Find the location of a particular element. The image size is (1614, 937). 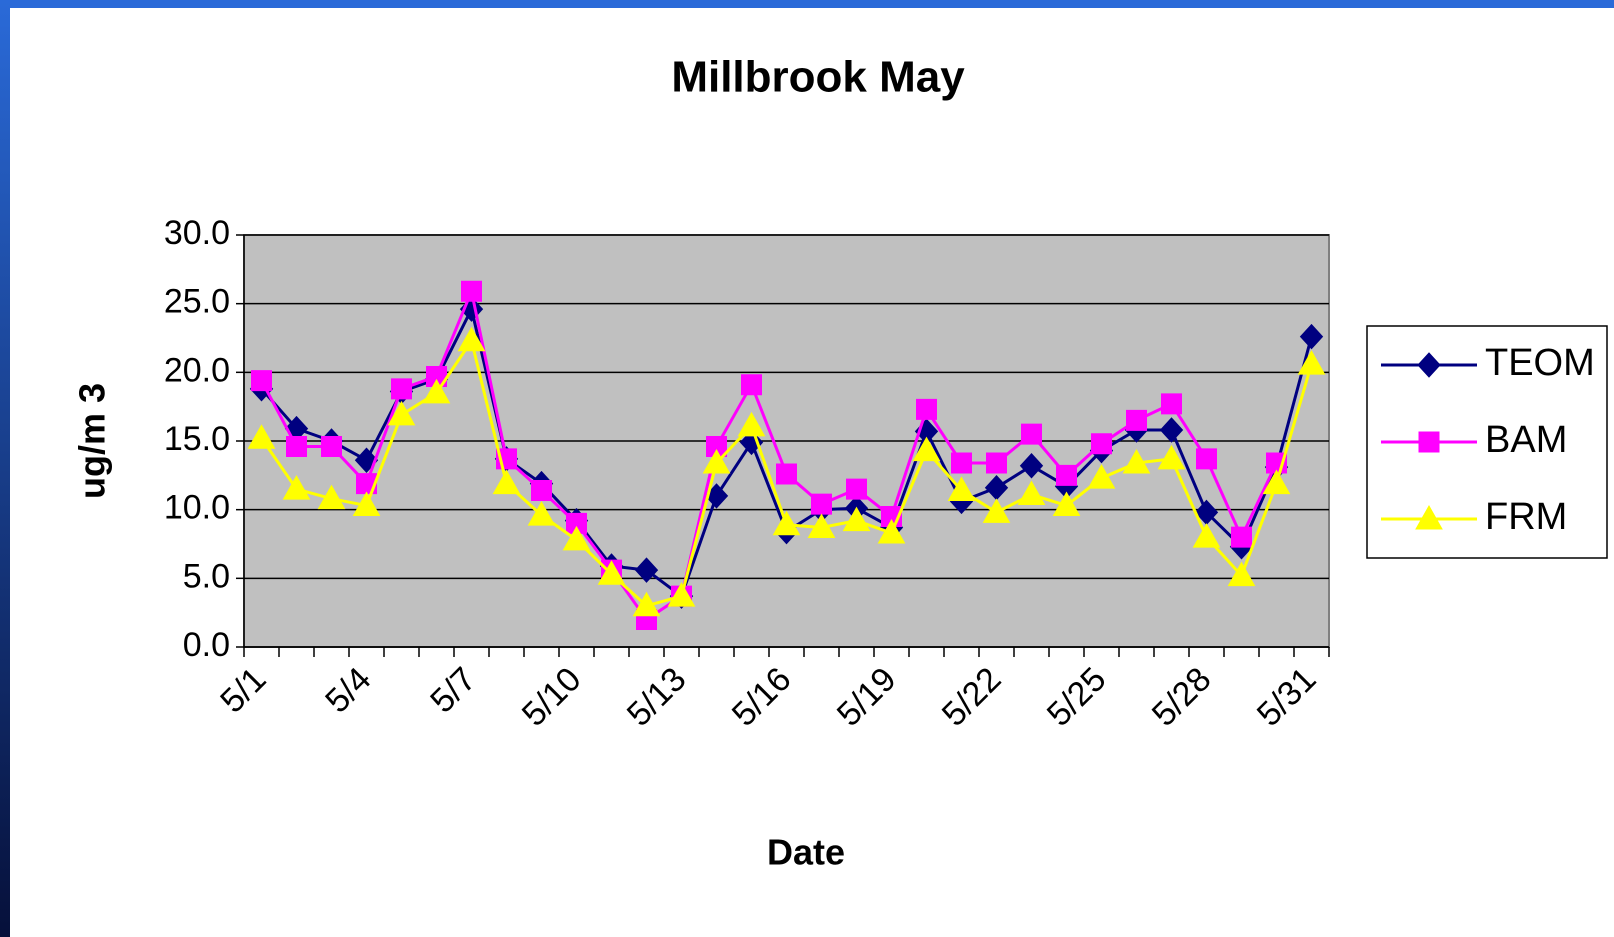

frame-top is located at coordinates (807, 4).